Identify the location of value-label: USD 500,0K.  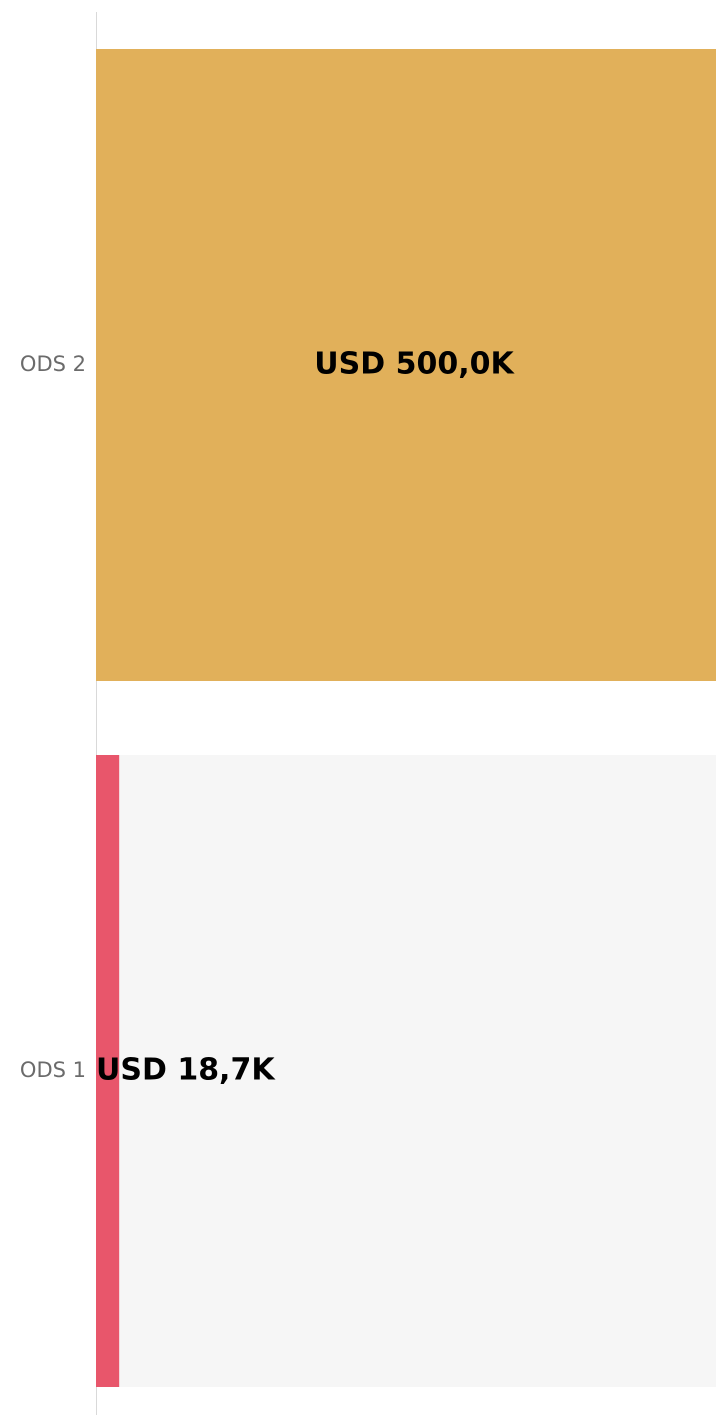
(414, 364).